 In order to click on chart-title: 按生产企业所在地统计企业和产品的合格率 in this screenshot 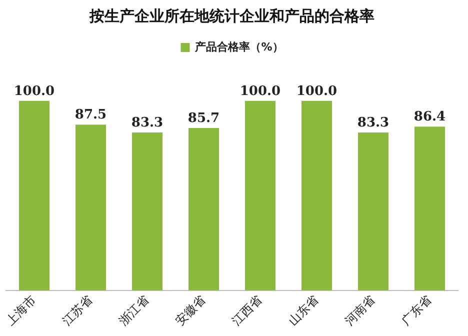, I will do `click(231, 15)`.